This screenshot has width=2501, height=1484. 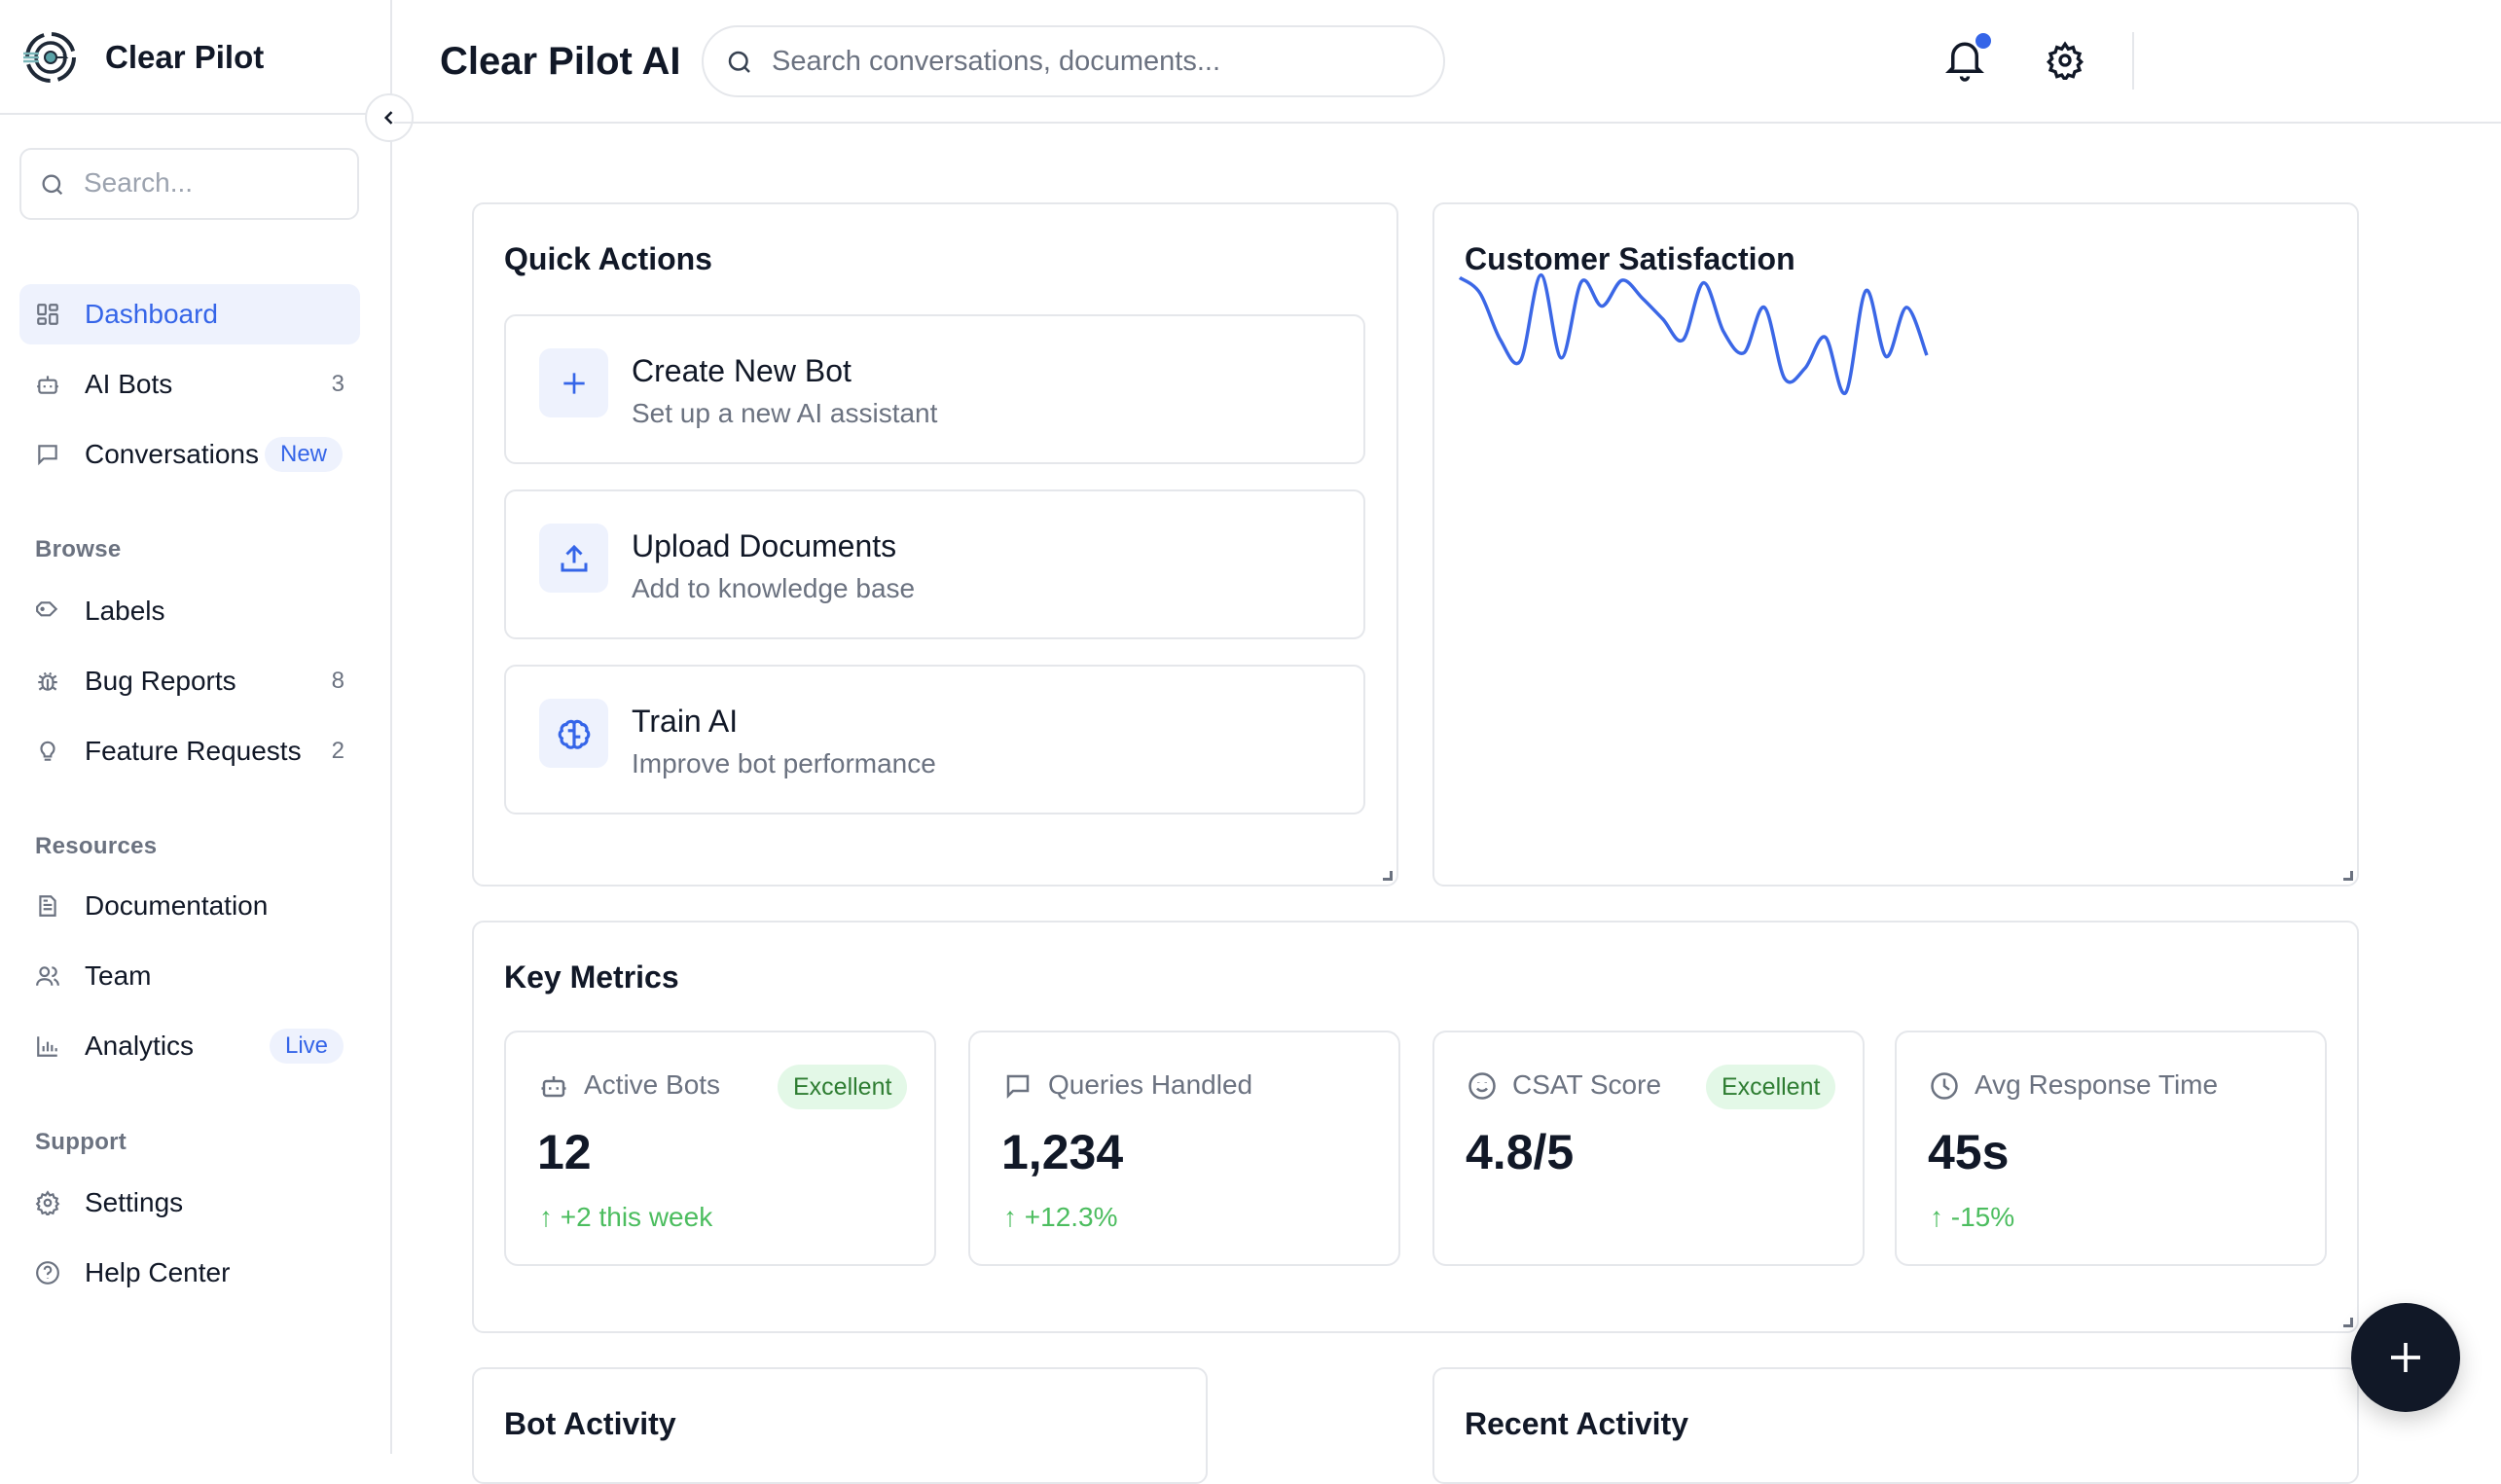 I want to click on quick-actions-title: Quick Actions, so click(x=608, y=259).